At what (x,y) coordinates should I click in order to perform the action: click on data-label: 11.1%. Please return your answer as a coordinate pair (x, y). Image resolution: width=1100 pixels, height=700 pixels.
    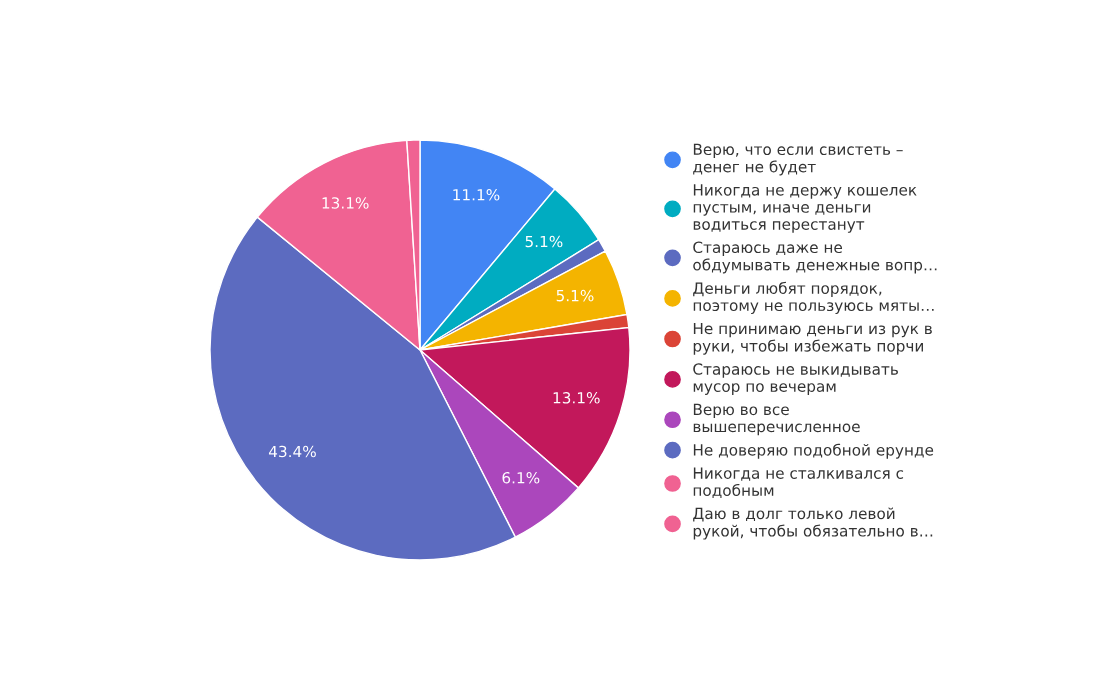
    Looking at the image, I should click on (476, 194).